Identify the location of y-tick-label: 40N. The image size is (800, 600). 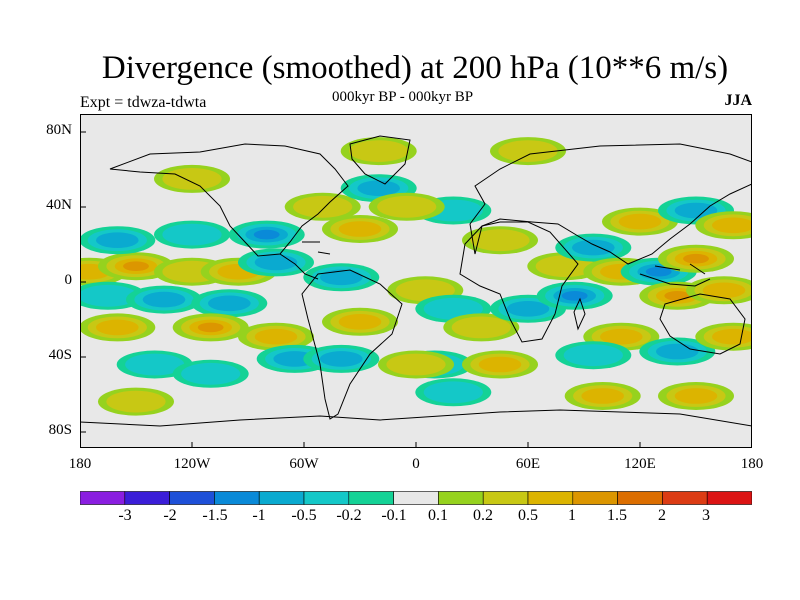
(59, 205).